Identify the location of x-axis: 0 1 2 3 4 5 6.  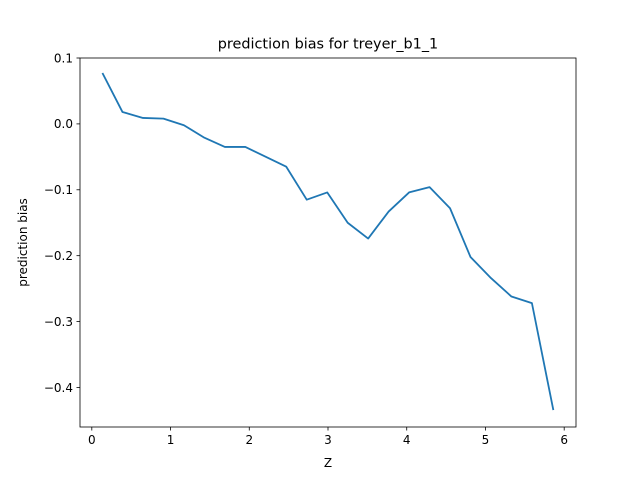
(328, 437).